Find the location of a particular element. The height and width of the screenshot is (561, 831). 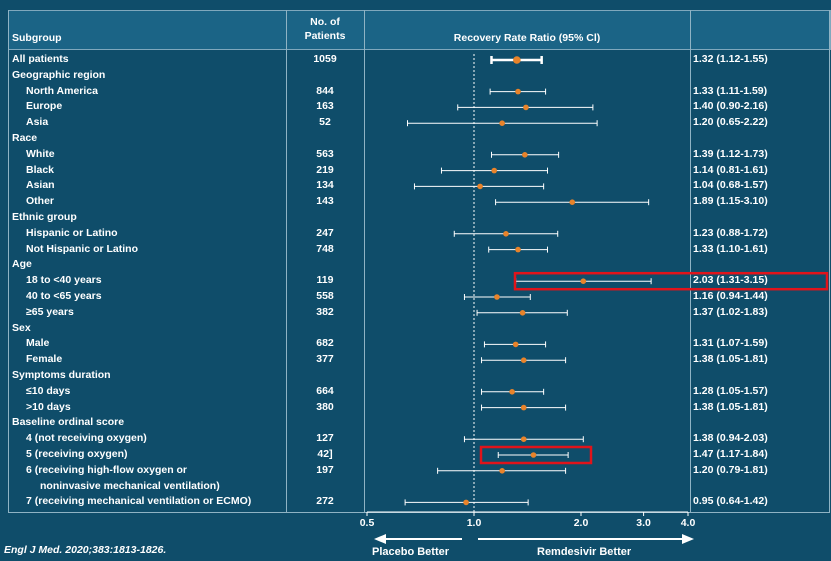

row-label: 6 (receiving high-flow oxygen or is located at coordinates (107, 469).